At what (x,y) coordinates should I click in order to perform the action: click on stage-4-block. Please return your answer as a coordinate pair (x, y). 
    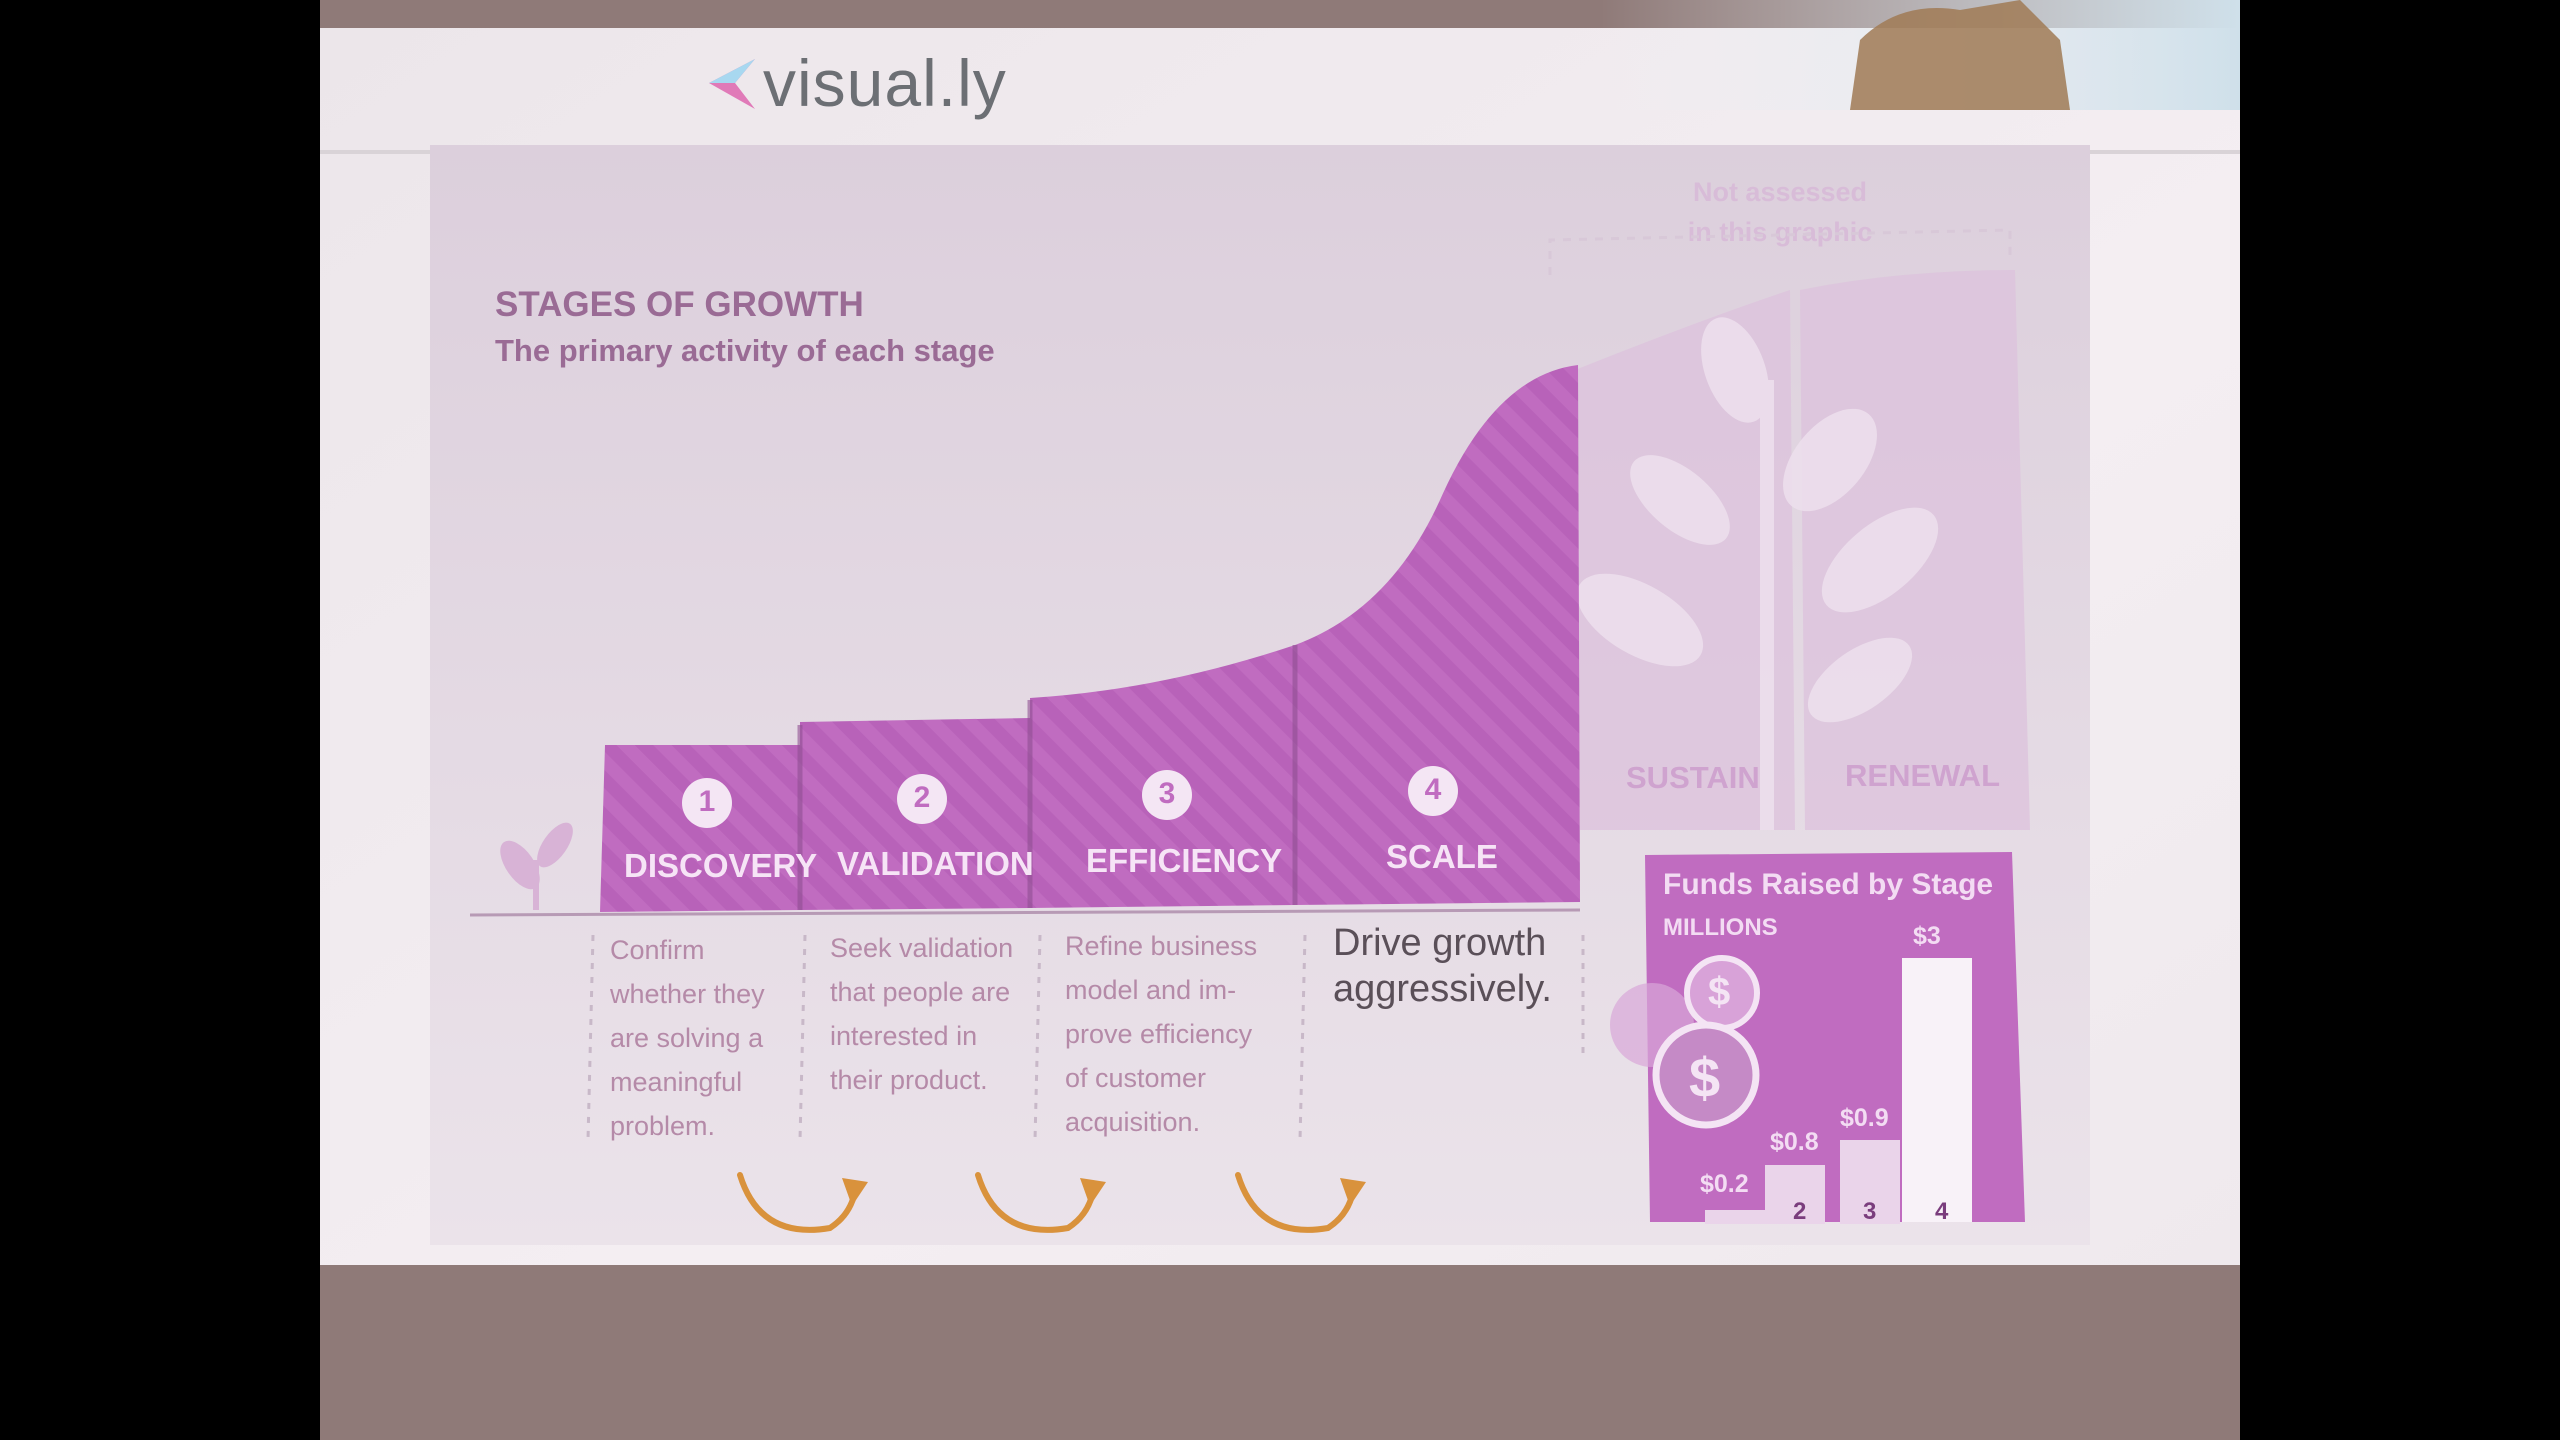
    Looking at the image, I should click on (1437, 635).